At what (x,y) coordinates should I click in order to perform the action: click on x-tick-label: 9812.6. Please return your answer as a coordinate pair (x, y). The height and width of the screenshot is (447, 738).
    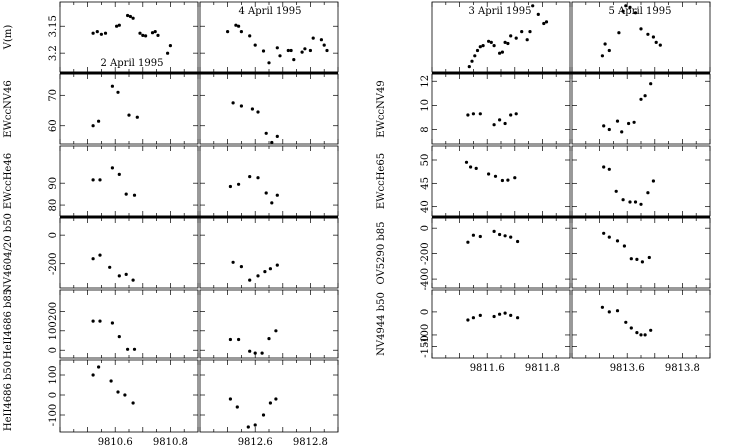
    Looking at the image, I should click on (255, 442).